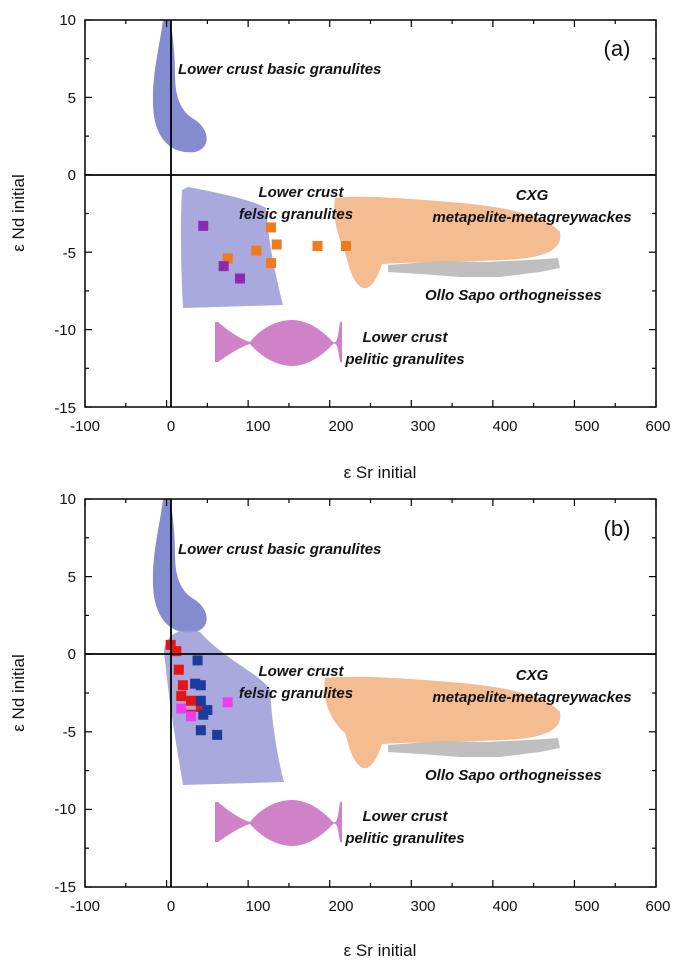 The width and height of the screenshot is (685, 961). Describe the element at coordinates (617, 48) in the screenshot. I see `panel-label-a: (a)` at that location.